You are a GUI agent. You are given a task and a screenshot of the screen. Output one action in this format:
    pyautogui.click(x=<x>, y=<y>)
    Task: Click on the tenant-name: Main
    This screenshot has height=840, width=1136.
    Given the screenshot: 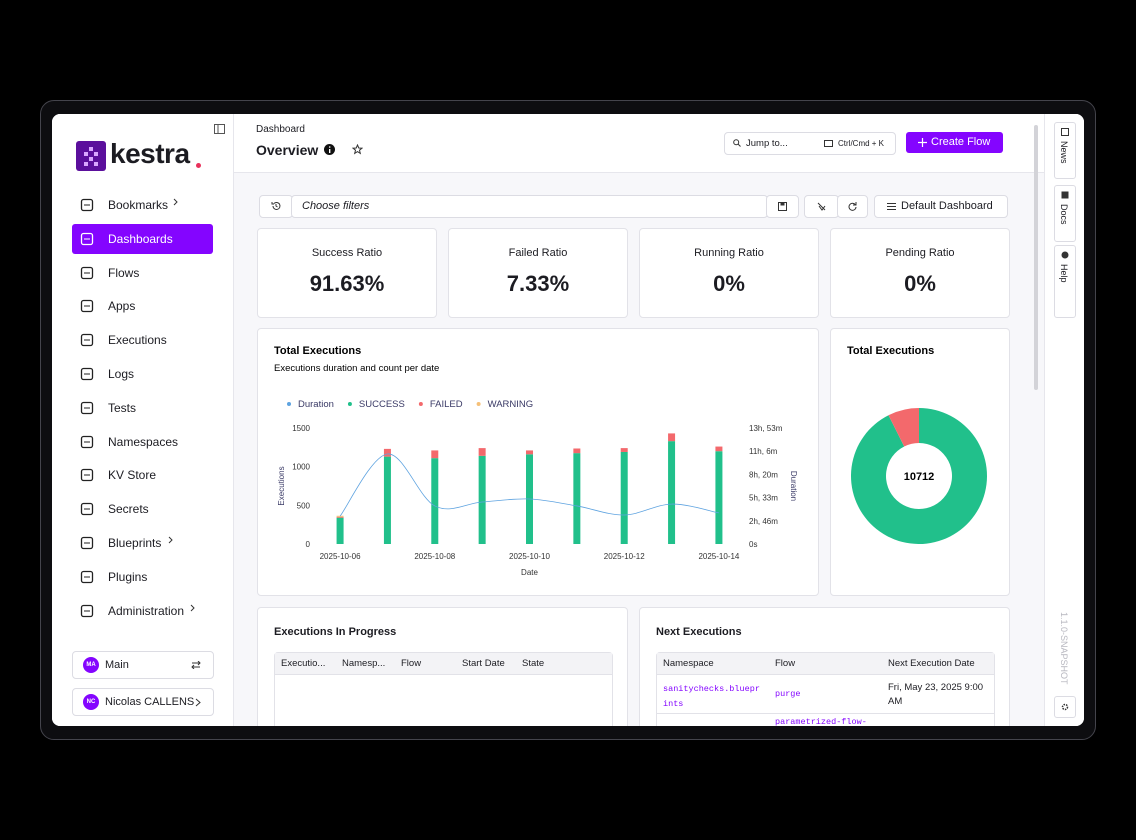 What is the action you would take?
    pyautogui.click(x=117, y=665)
    